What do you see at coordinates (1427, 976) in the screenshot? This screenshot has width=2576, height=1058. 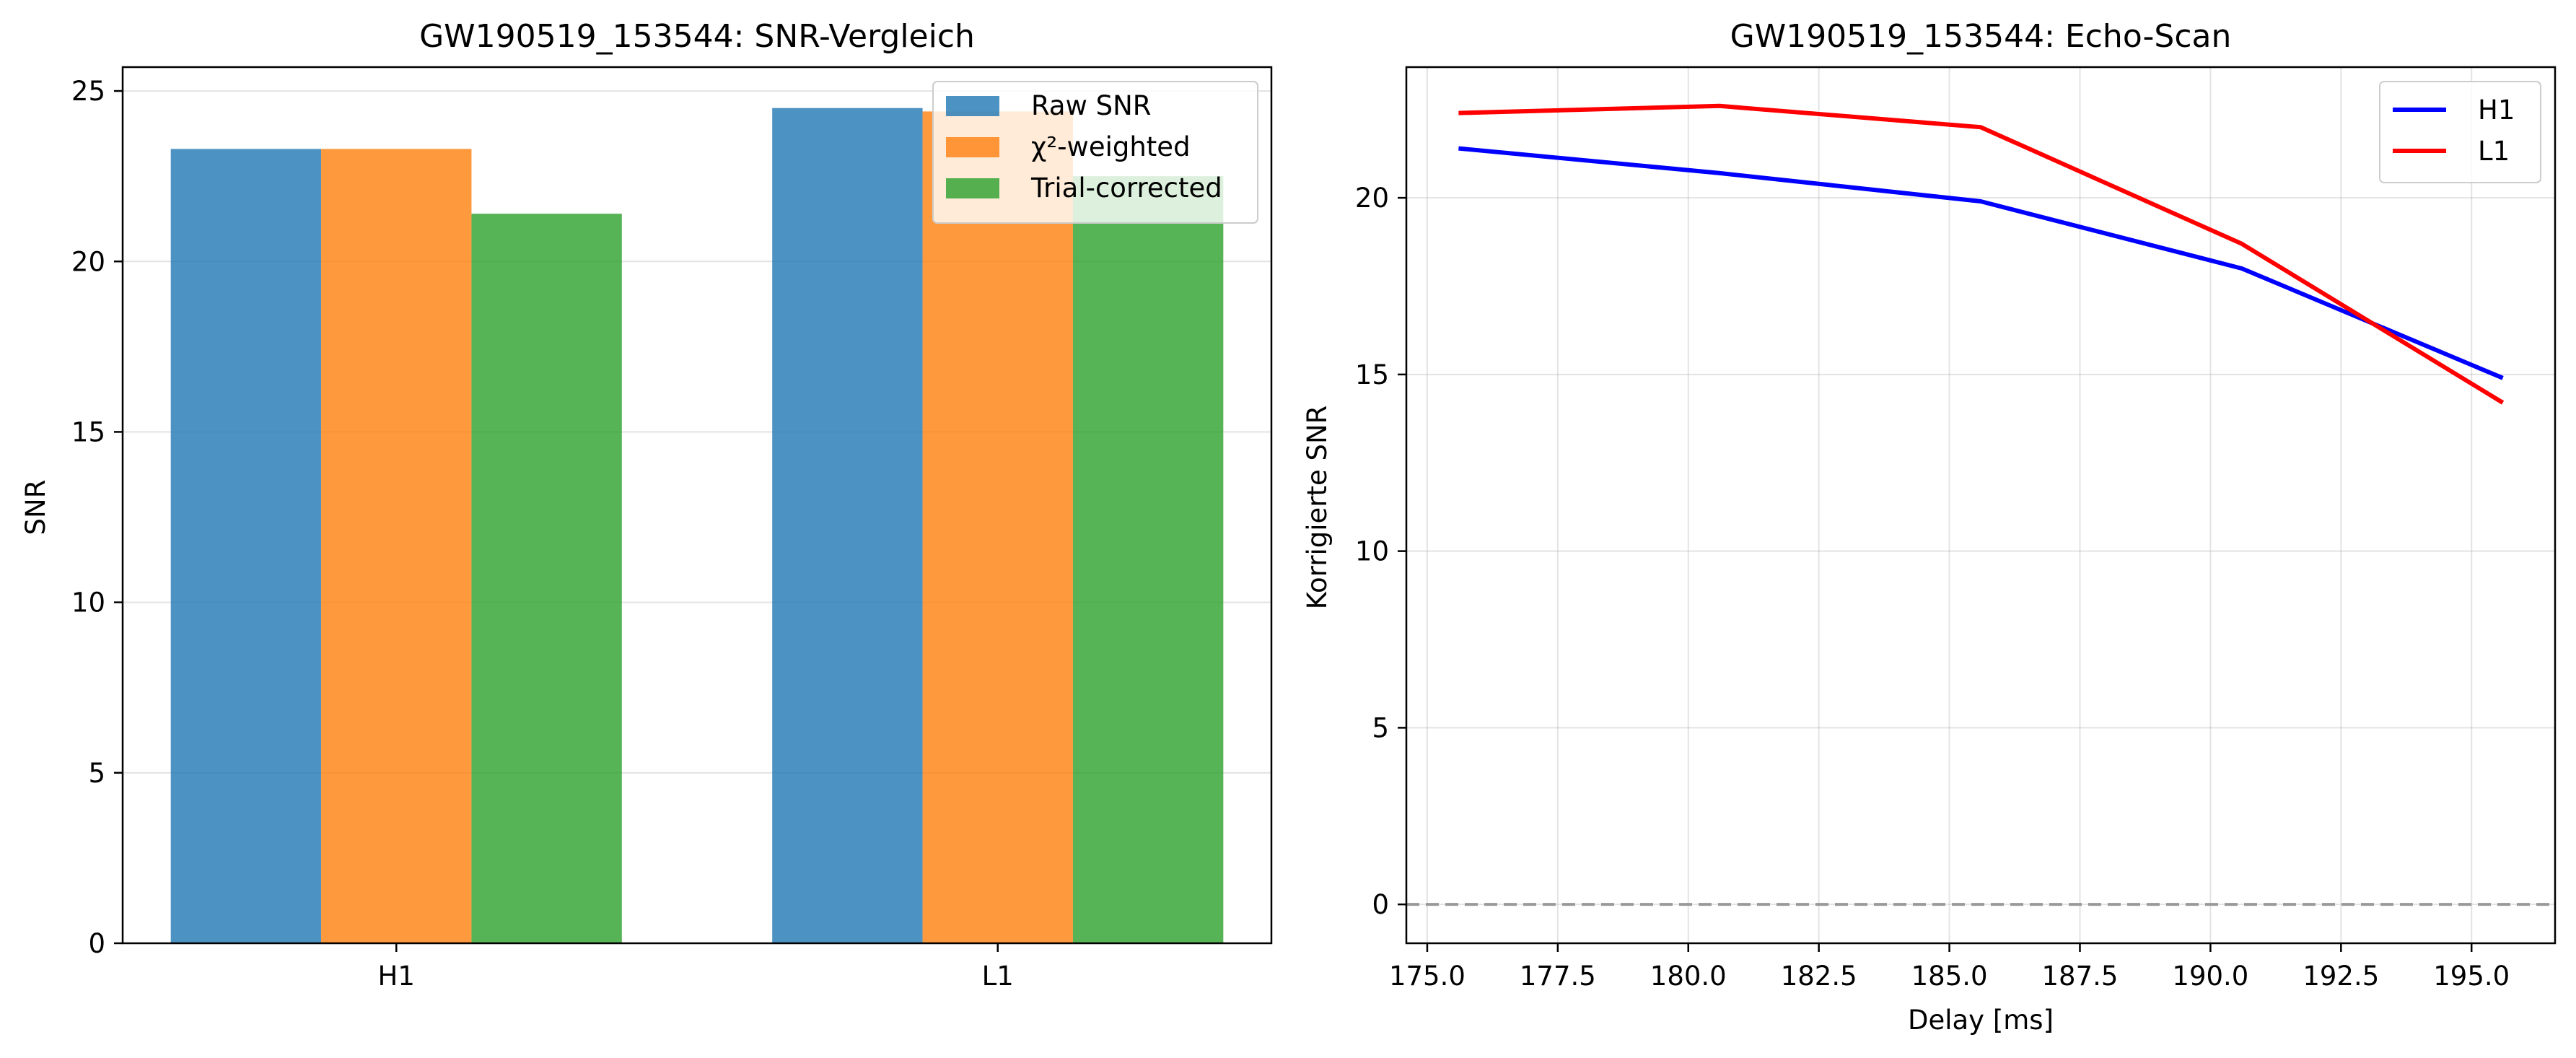 I see `x-tick-label: 175.0` at bounding box center [1427, 976].